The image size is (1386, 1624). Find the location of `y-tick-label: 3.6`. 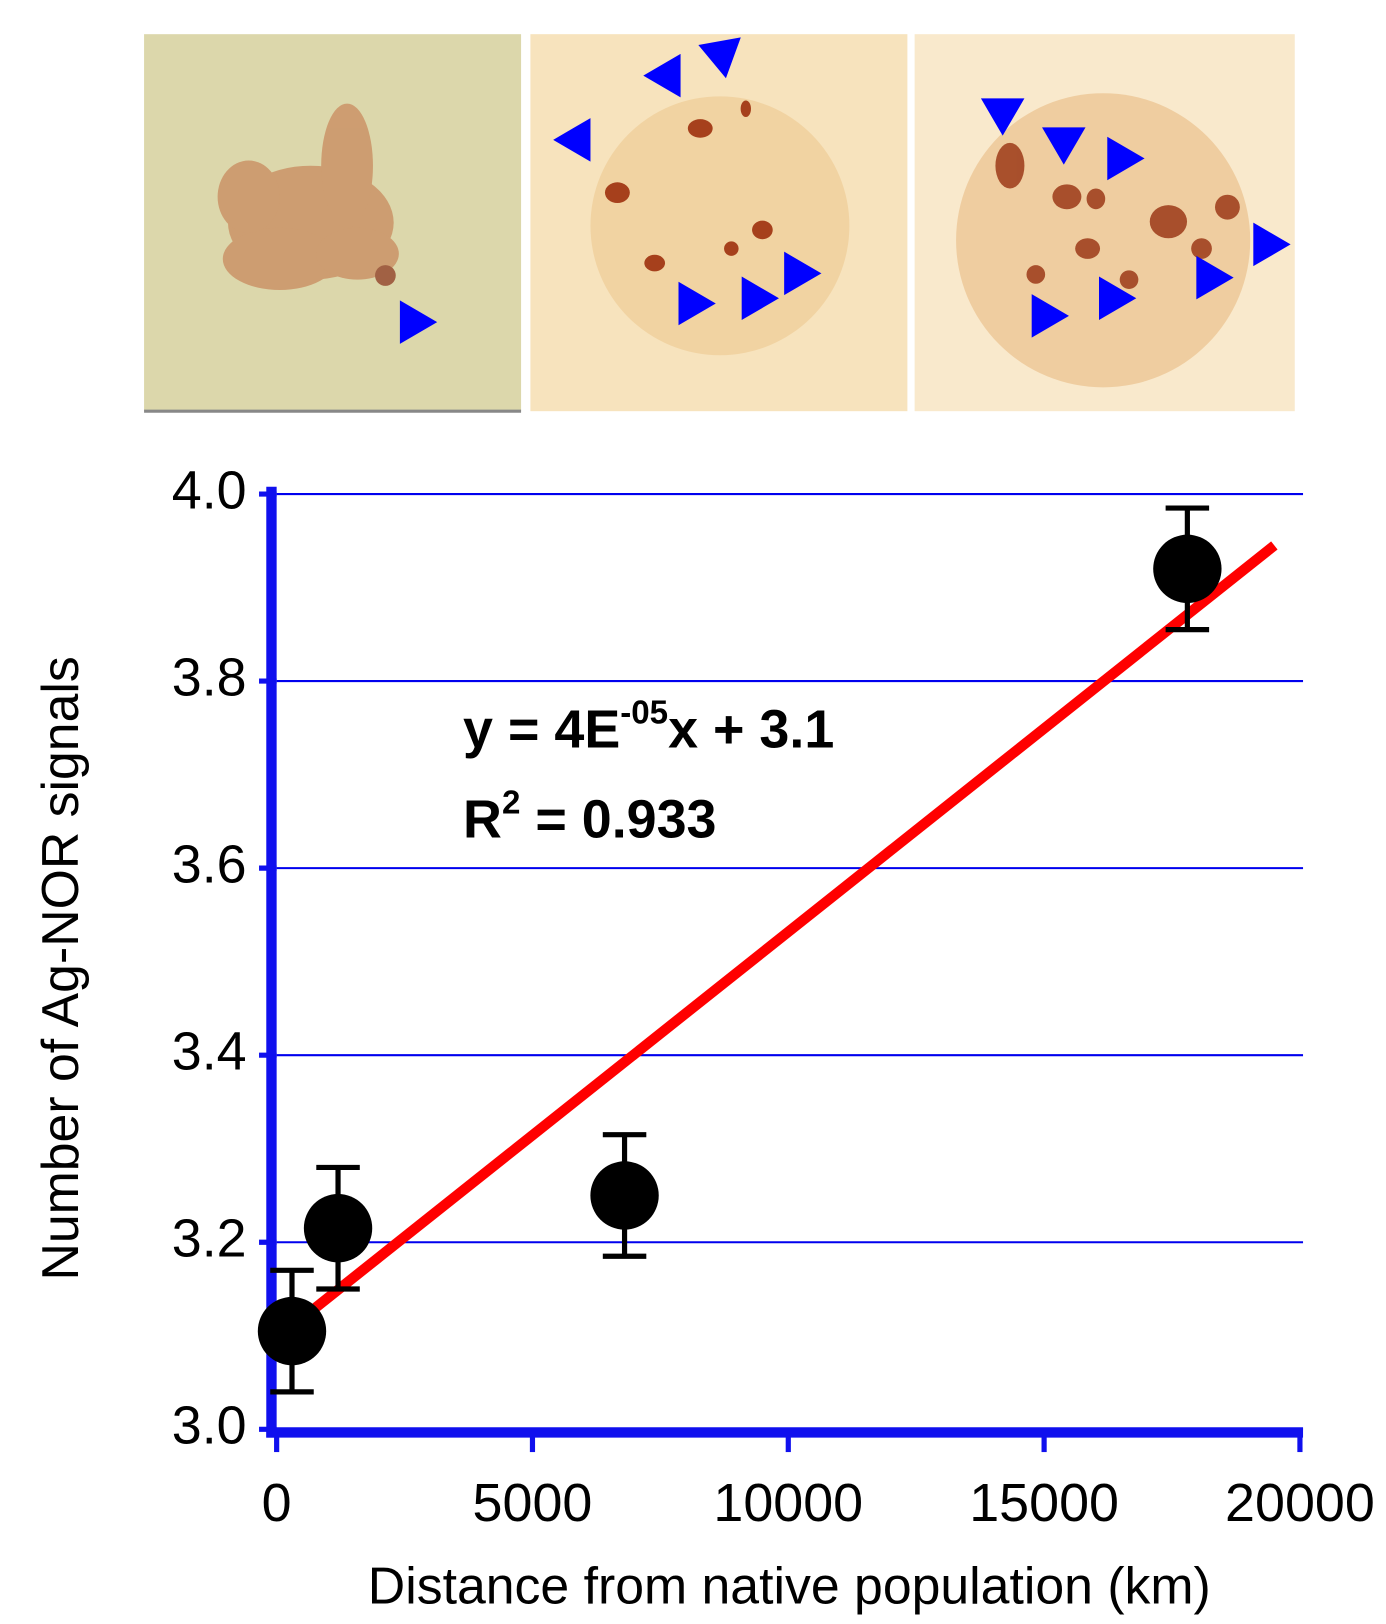

y-tick-label: 3.6 is located at coordinates (209, 864).